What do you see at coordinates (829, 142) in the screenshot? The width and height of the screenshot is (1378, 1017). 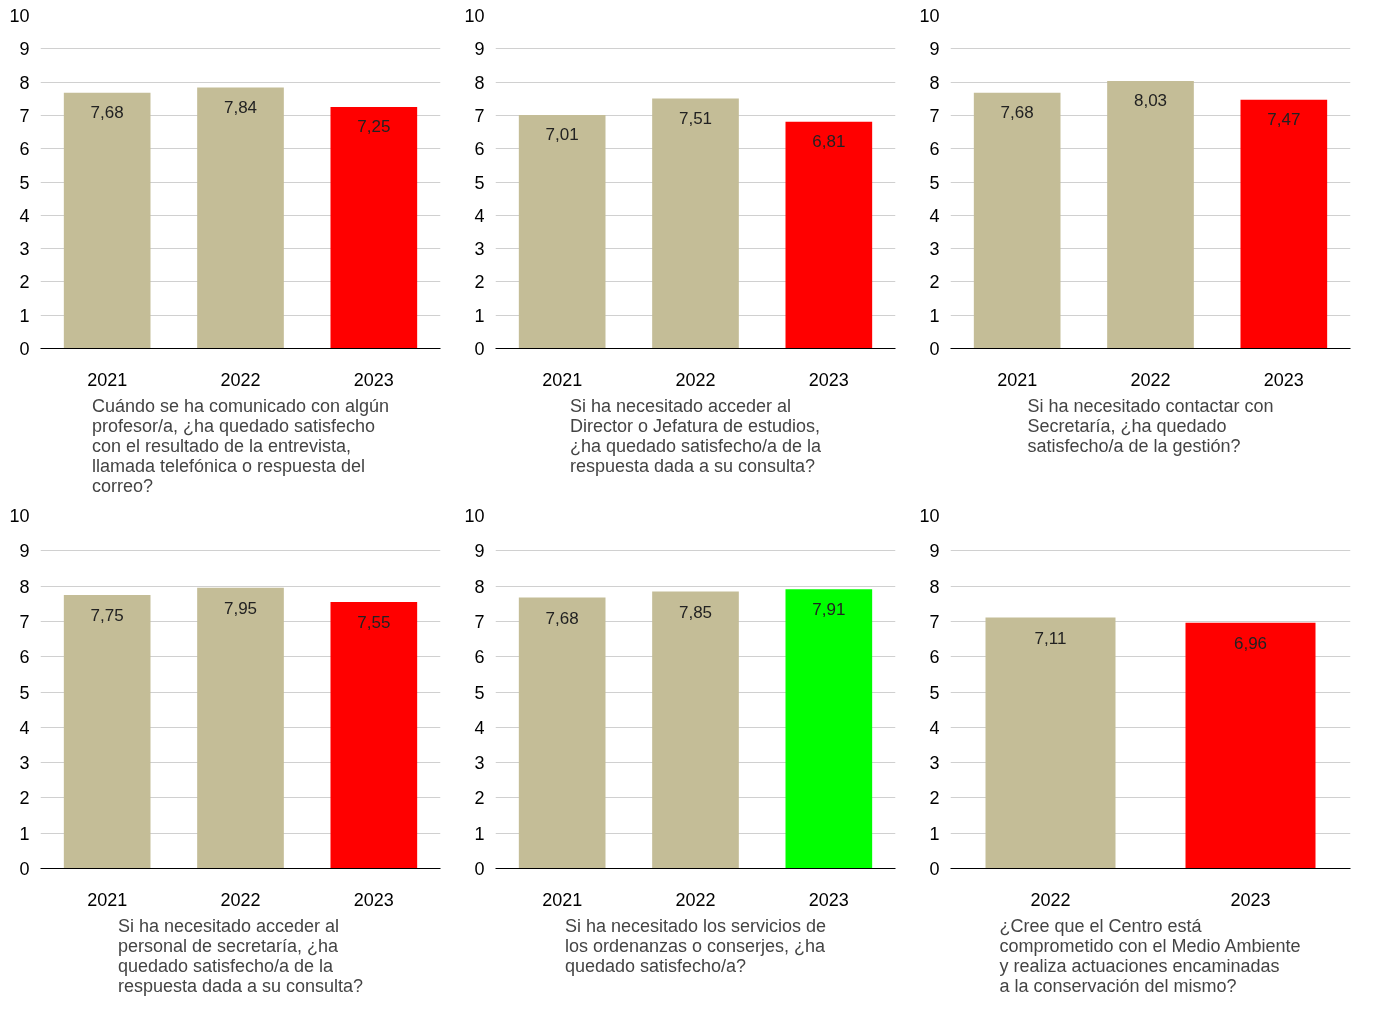 I see `data-label: 6,81` at bounding box center [829, 142].